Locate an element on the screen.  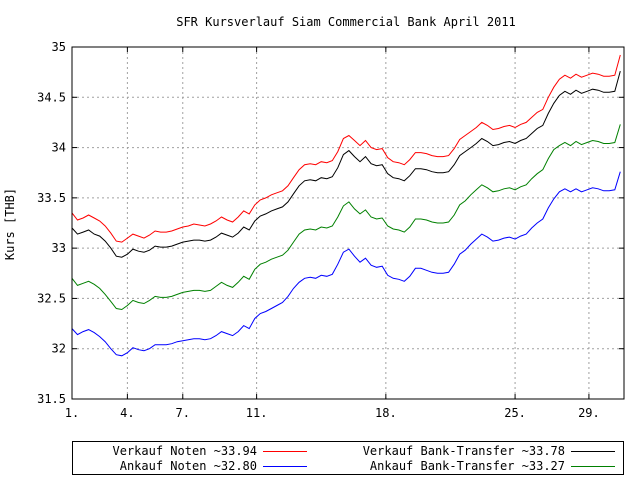
legend-swatch-blue is located at coordinates (285, 466).